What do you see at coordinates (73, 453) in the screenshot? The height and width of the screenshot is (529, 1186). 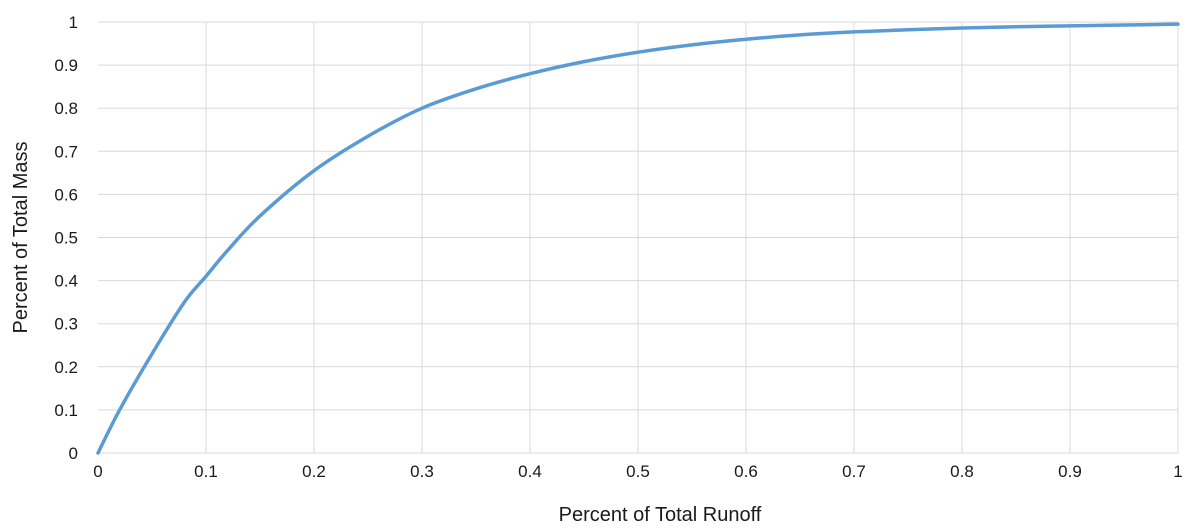 I see `y-tick-label: 0` at bounding box center [73, 453].